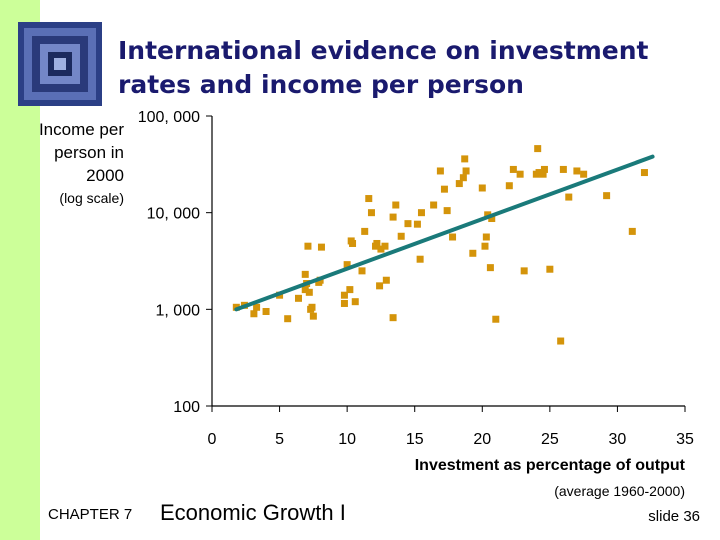 The image size is (720, 540). I want to click on x-axis-label-note: (average 1960-2000), so click(619, 491).